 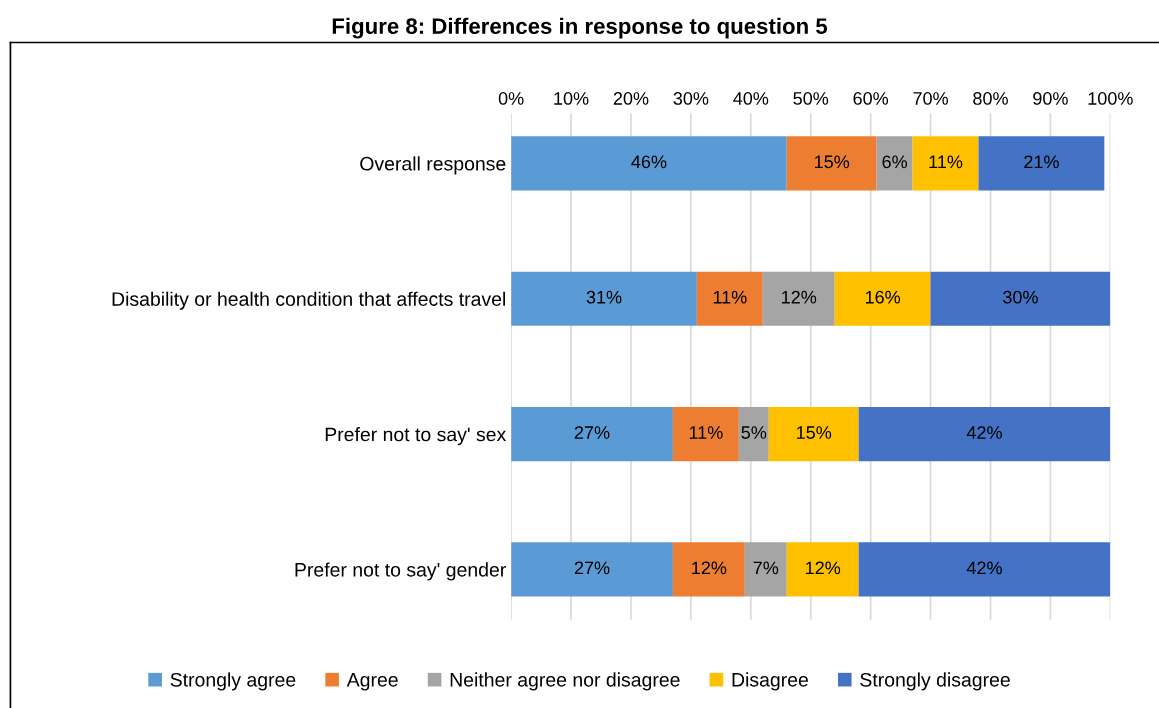 What do you see at coordinates (580, 28) in the screenshot?
I see `chart-title: Figure 8: Differences in response to question 5` at bounding box center [580, 28].